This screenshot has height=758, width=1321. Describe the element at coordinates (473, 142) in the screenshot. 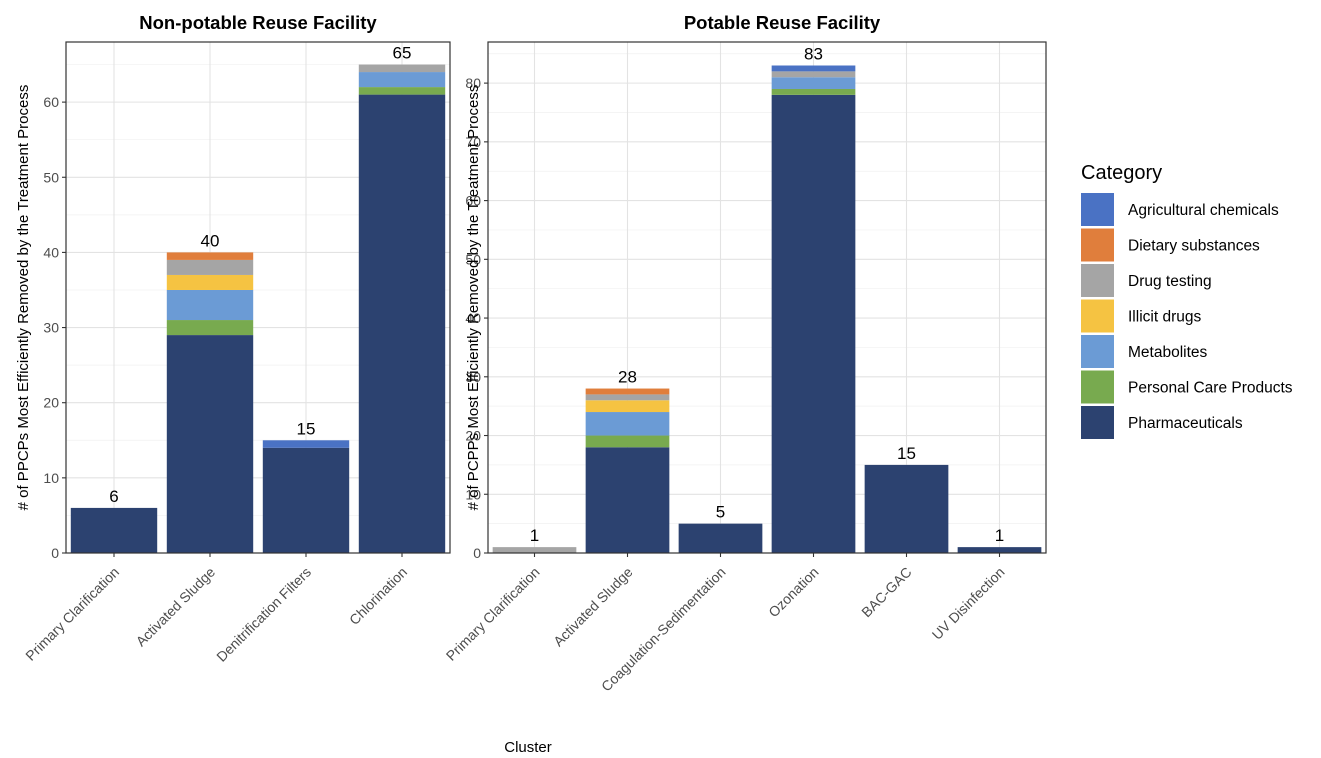

I see `y-tick-label: 70` at that location.